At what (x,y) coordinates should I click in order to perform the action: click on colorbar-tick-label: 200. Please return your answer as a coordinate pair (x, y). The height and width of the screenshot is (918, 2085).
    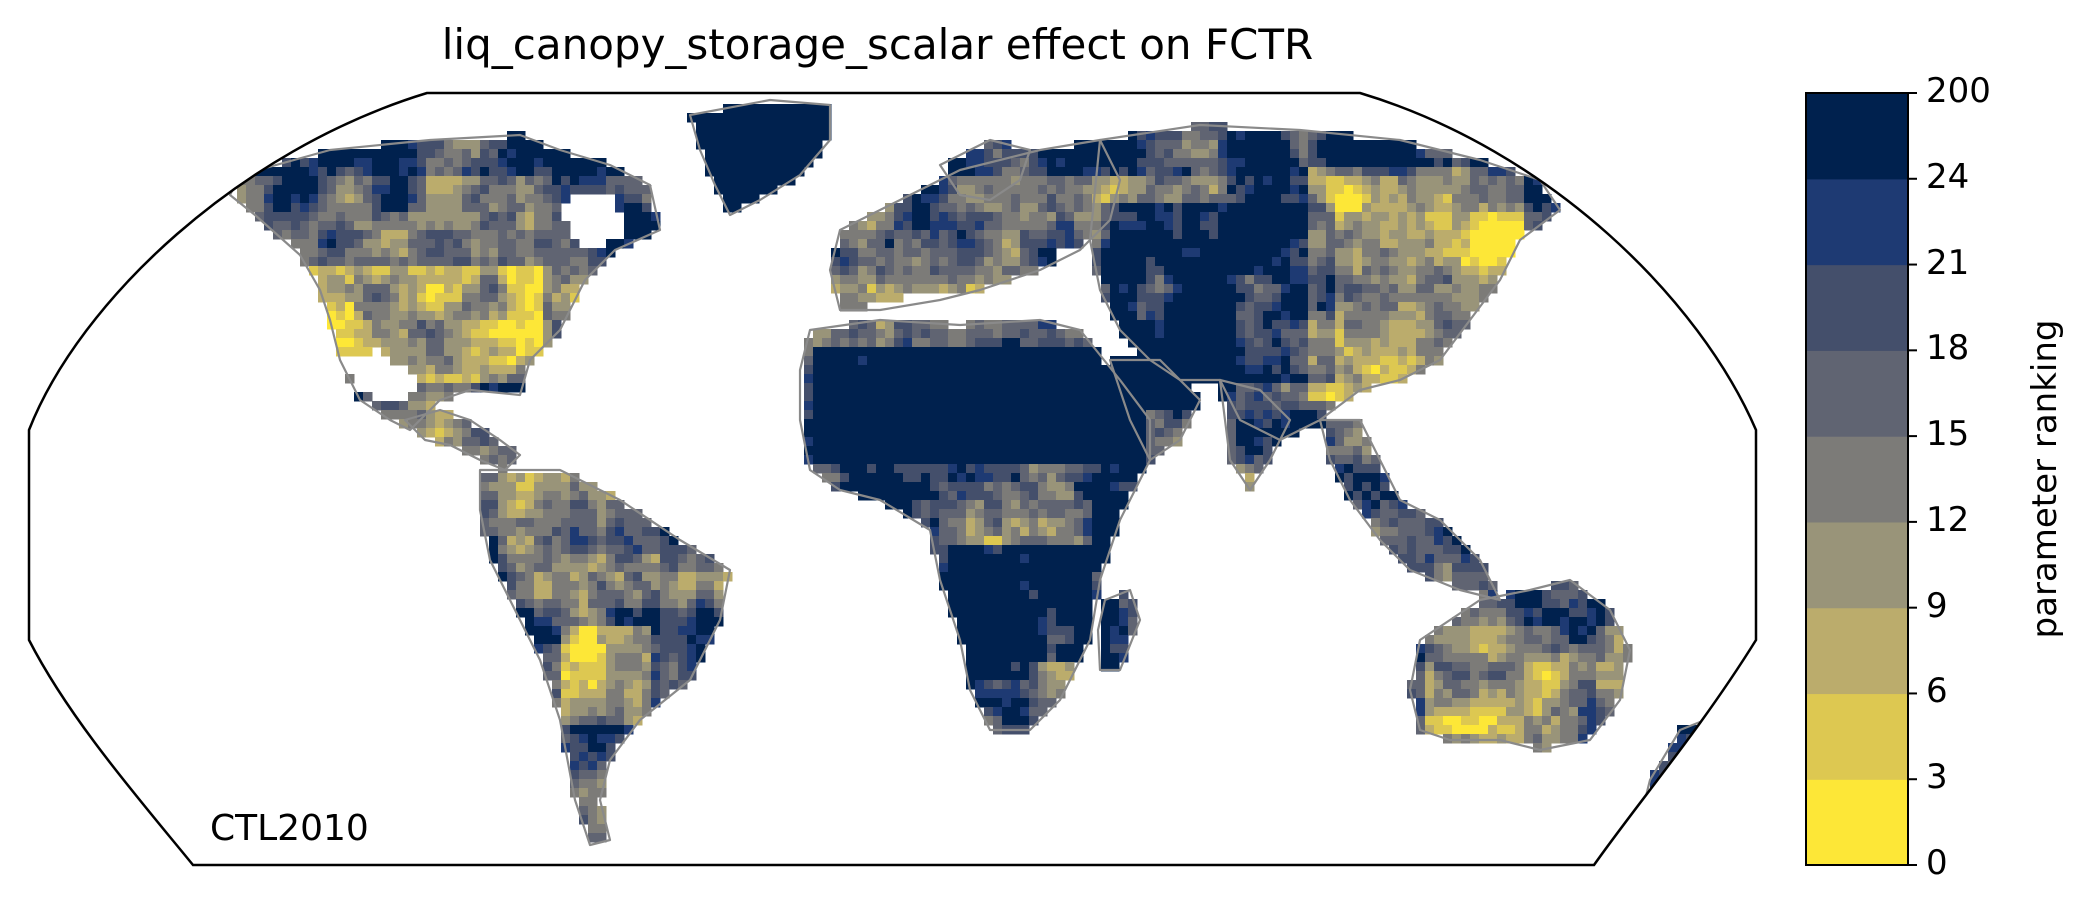
    Looking at the image, I should click on (1958, 91).